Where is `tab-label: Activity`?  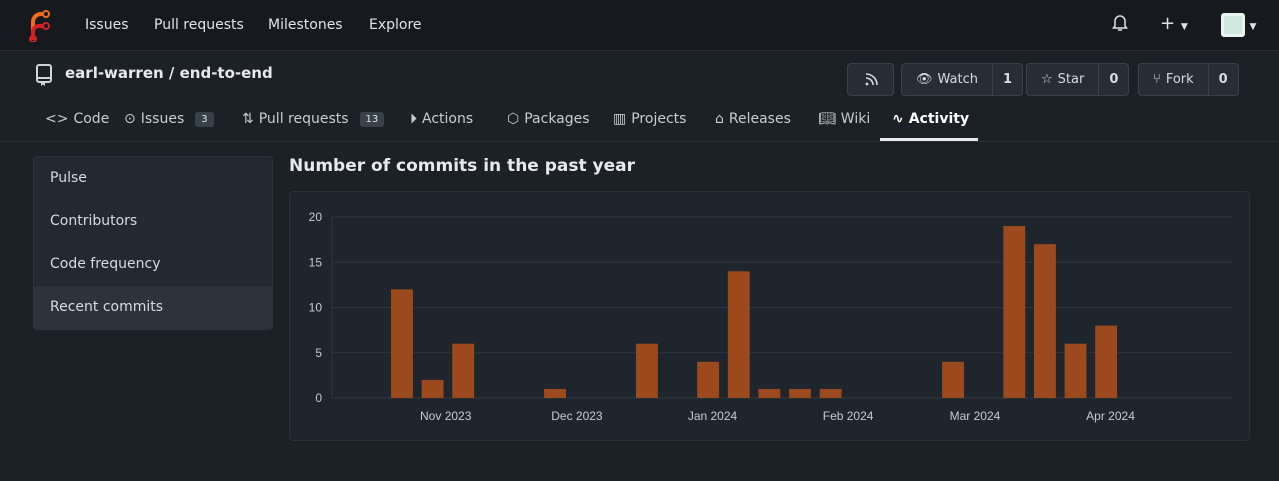
tab-label: Activity is located at coordinates (939, 119).